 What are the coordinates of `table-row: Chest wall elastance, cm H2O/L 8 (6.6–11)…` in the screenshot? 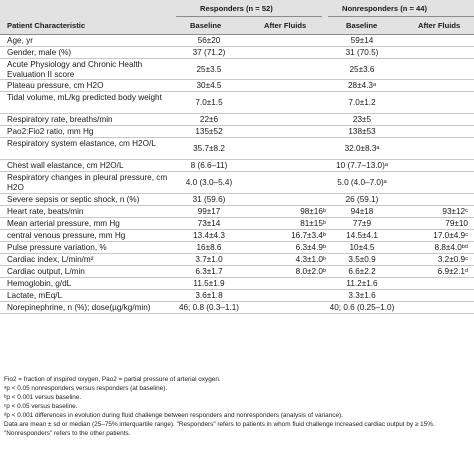 It's located at (237, 166).